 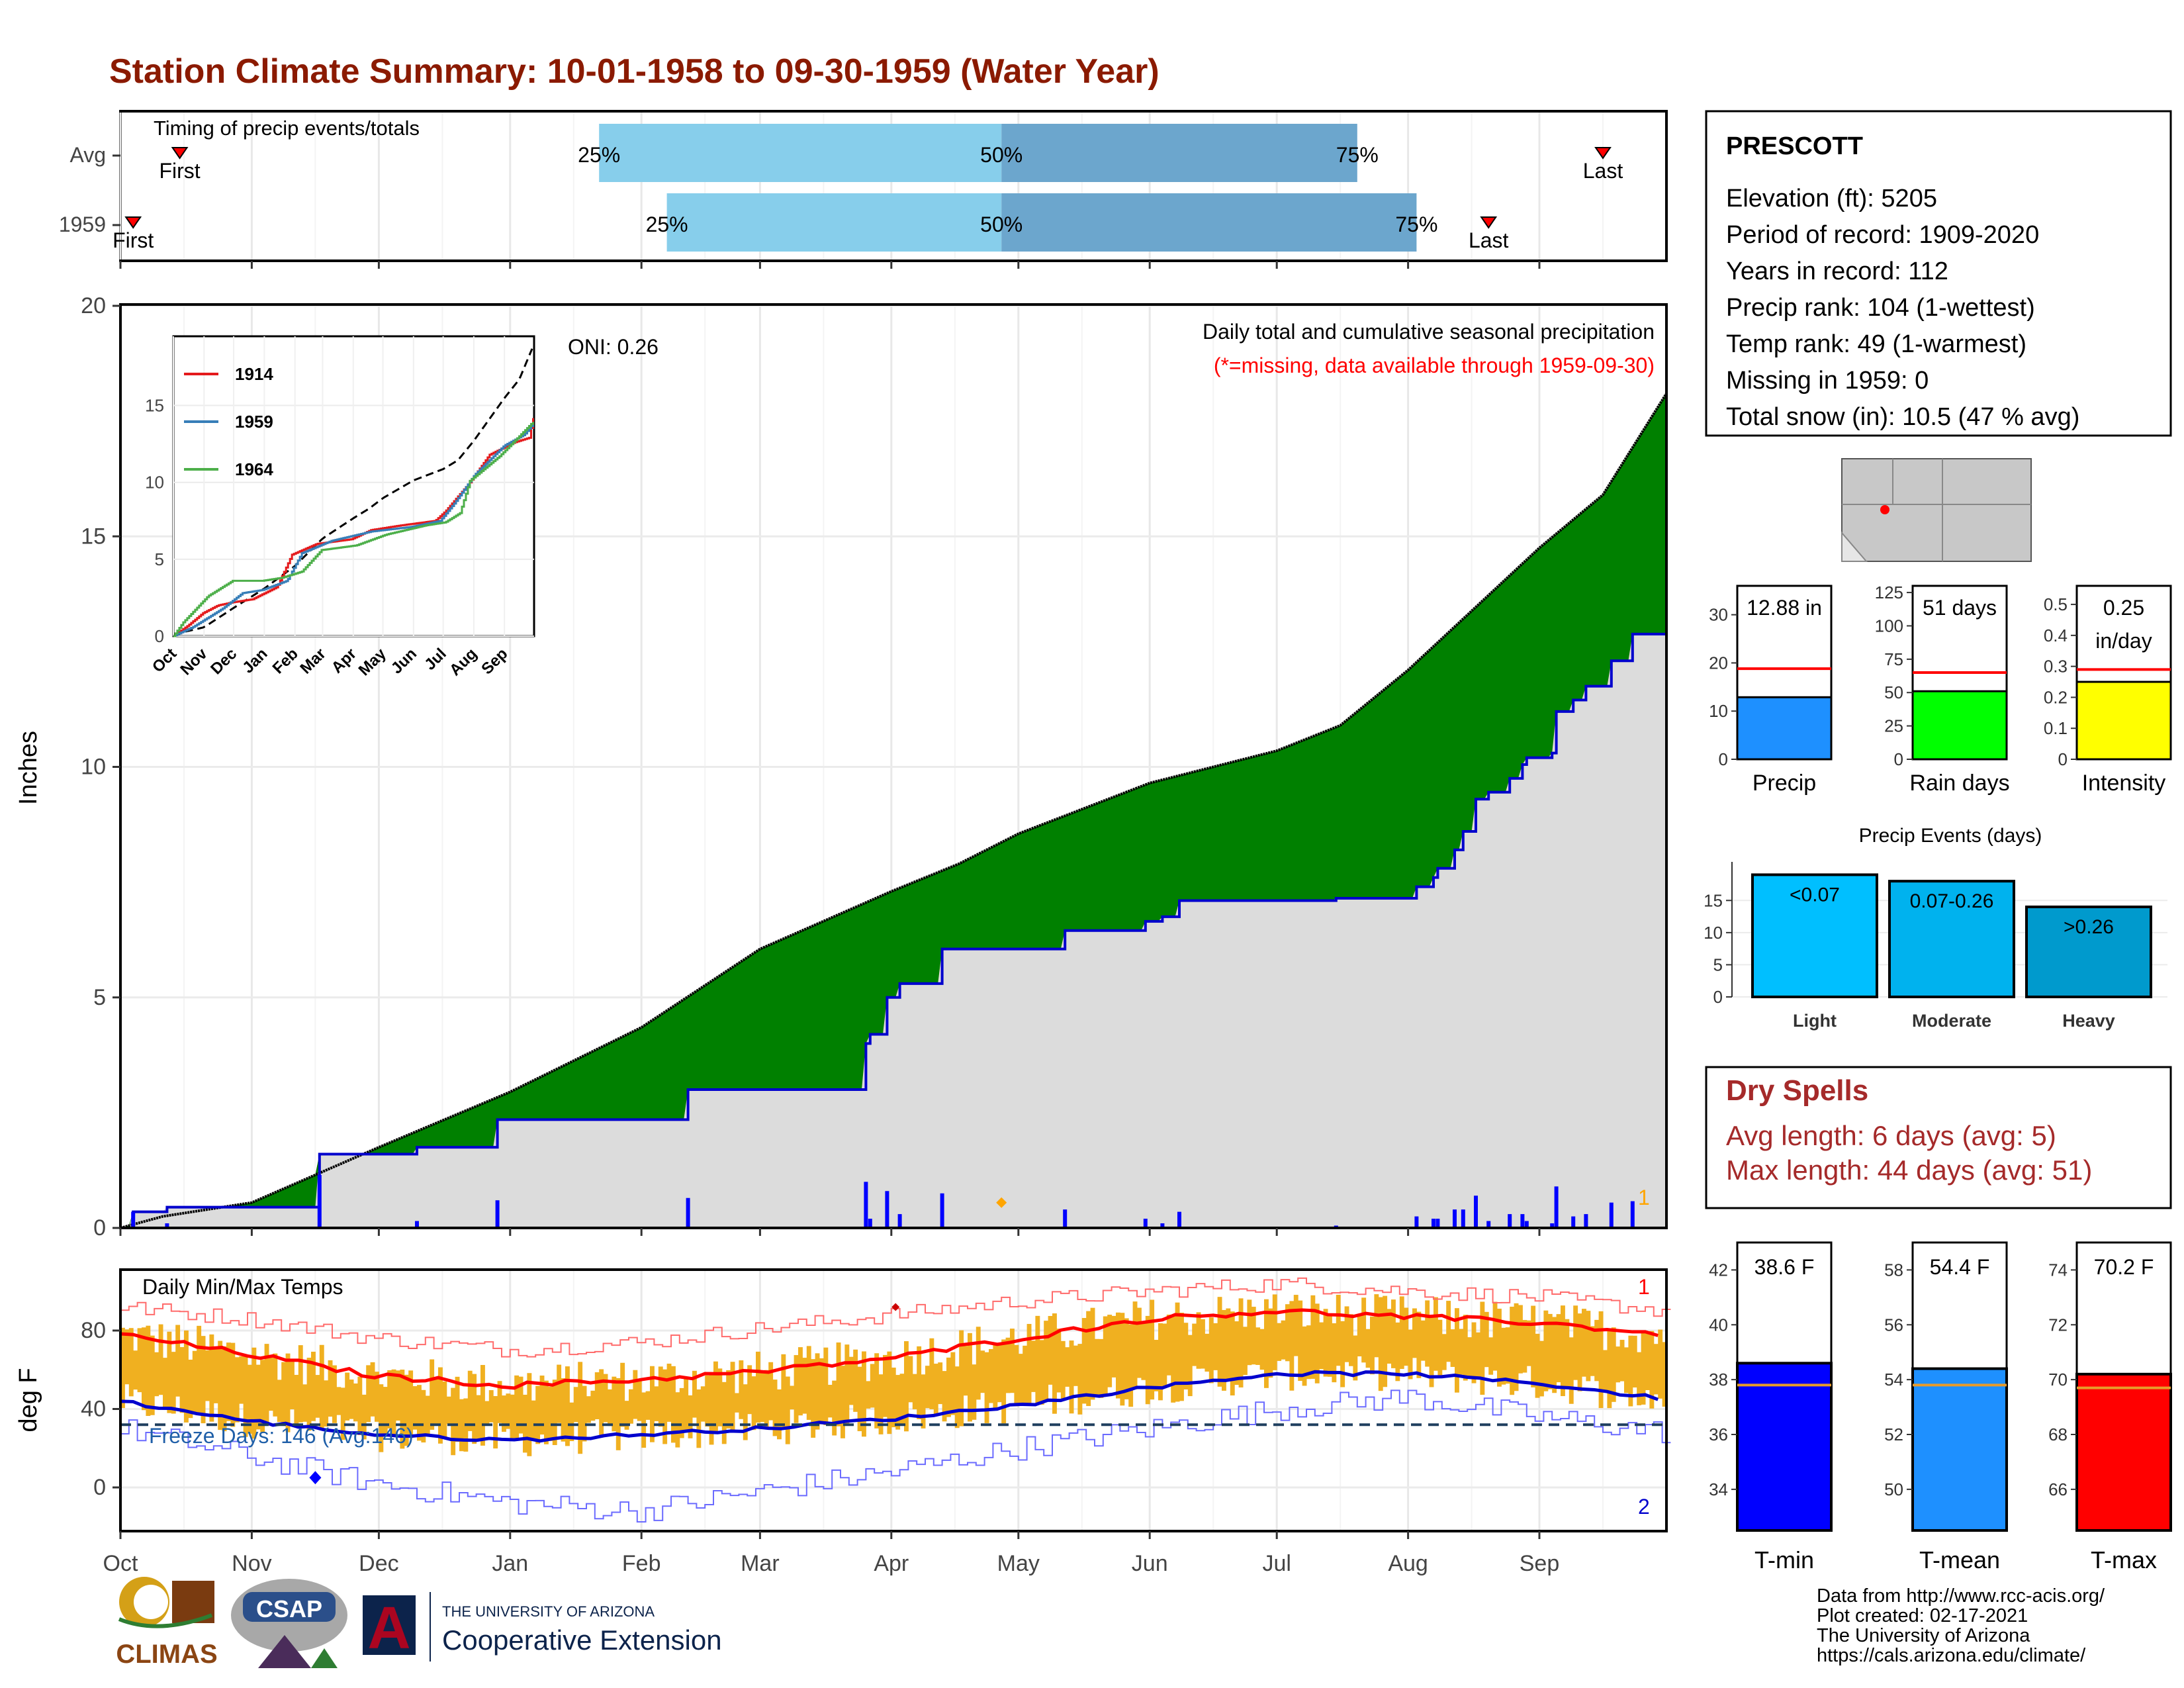 I want to click on temp-bar-label: T-max, so click(x=2124, y=1559).